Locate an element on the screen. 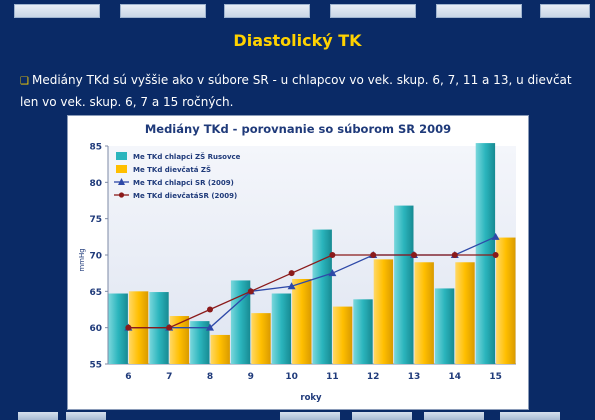 This screenshot has width=595, height=420. bottom-decoration-band is located at coordinates (297, 415).